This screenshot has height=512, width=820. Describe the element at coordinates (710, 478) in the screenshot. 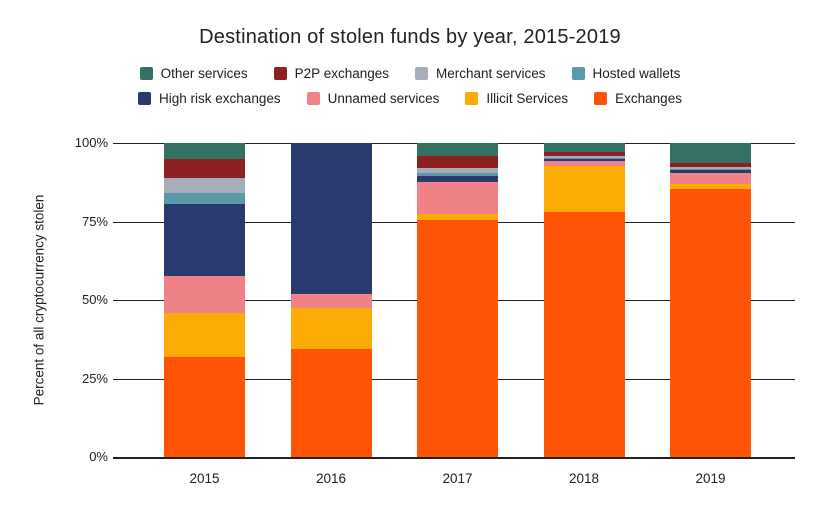

I see `x-tick-label: 2019` at that location.